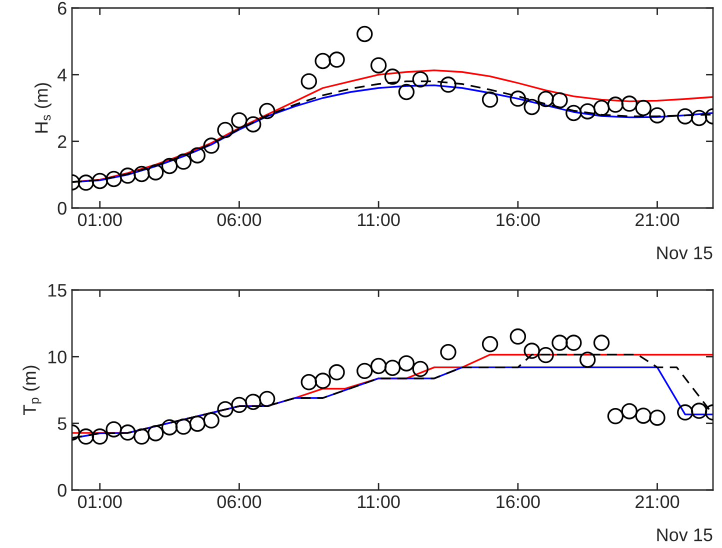 This screenshot has width=722, height=548. I want to click on y-tick-label: 15, so click(57, 290).